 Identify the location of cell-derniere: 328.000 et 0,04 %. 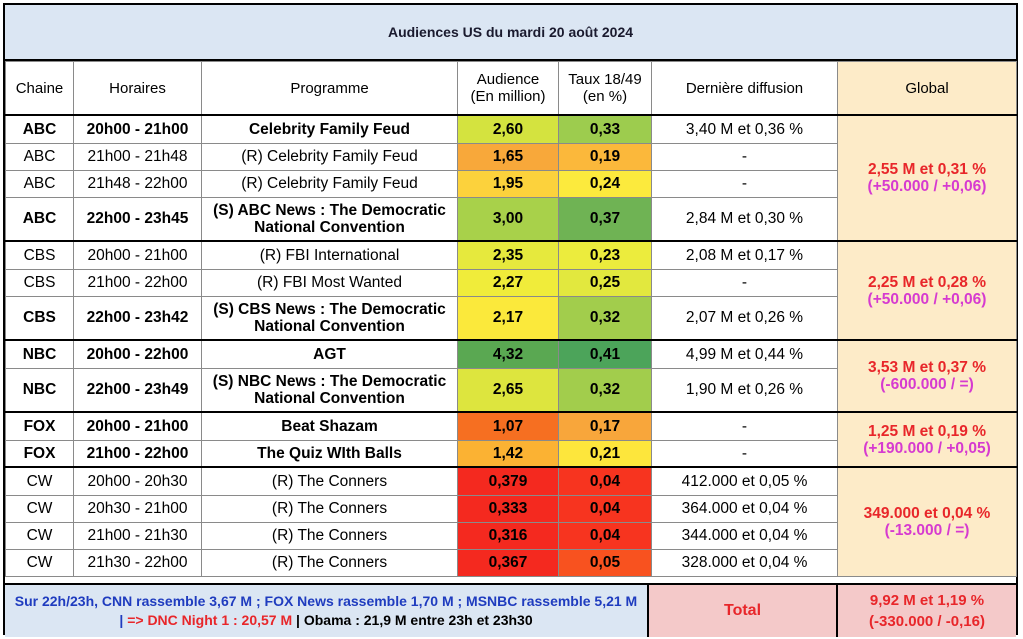
(744, 562).